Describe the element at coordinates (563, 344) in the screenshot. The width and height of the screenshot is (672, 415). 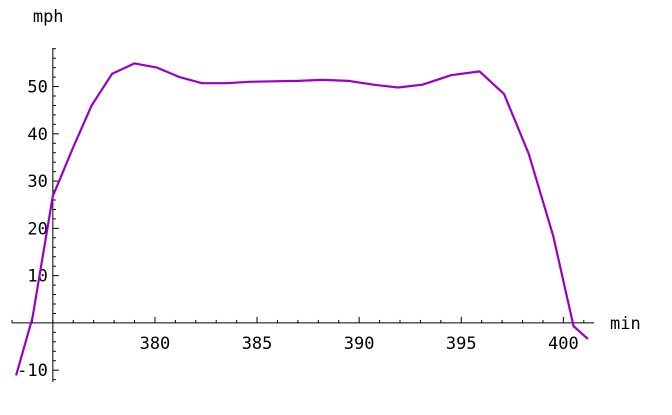
I see `x-tick-label: 400` at that location.